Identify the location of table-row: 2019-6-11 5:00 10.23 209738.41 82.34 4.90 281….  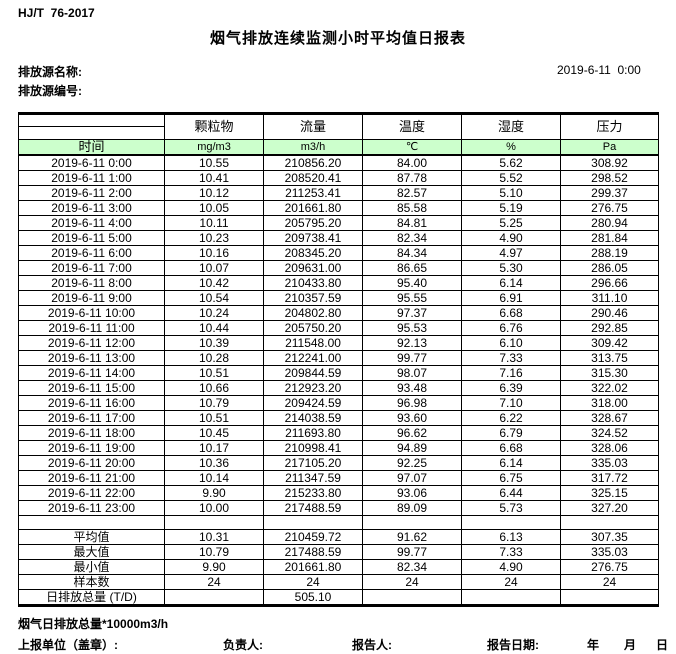
(338, 238).